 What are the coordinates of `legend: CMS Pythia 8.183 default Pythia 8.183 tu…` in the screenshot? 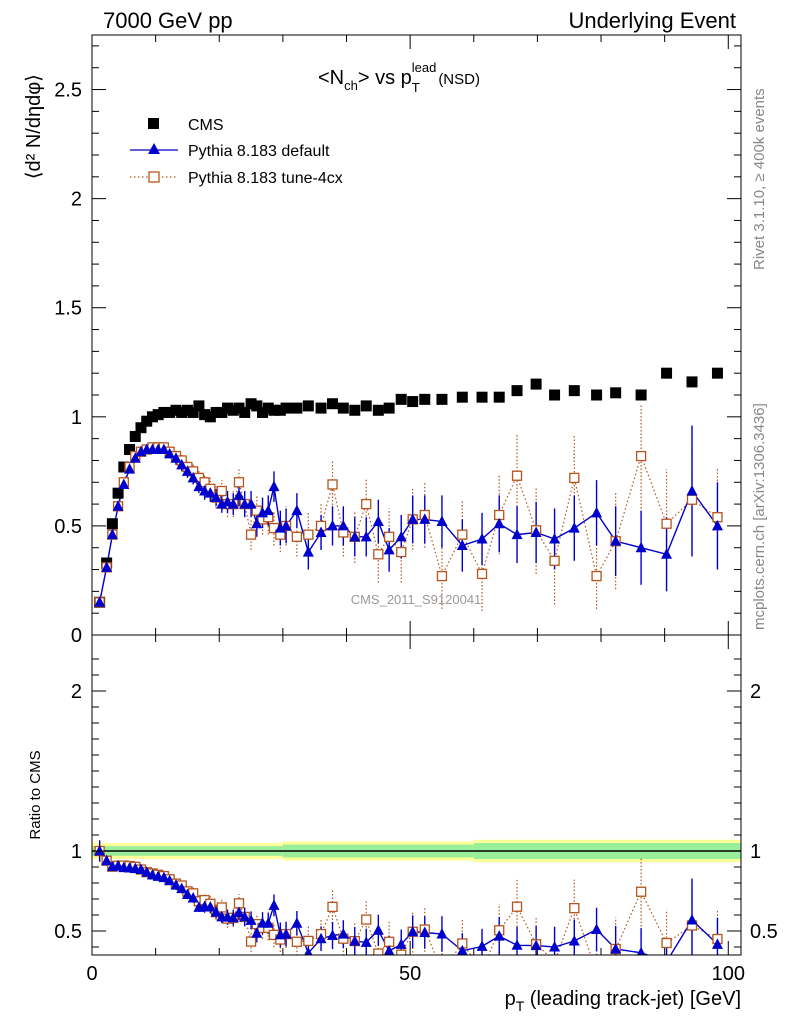 It's located at (236, 152).